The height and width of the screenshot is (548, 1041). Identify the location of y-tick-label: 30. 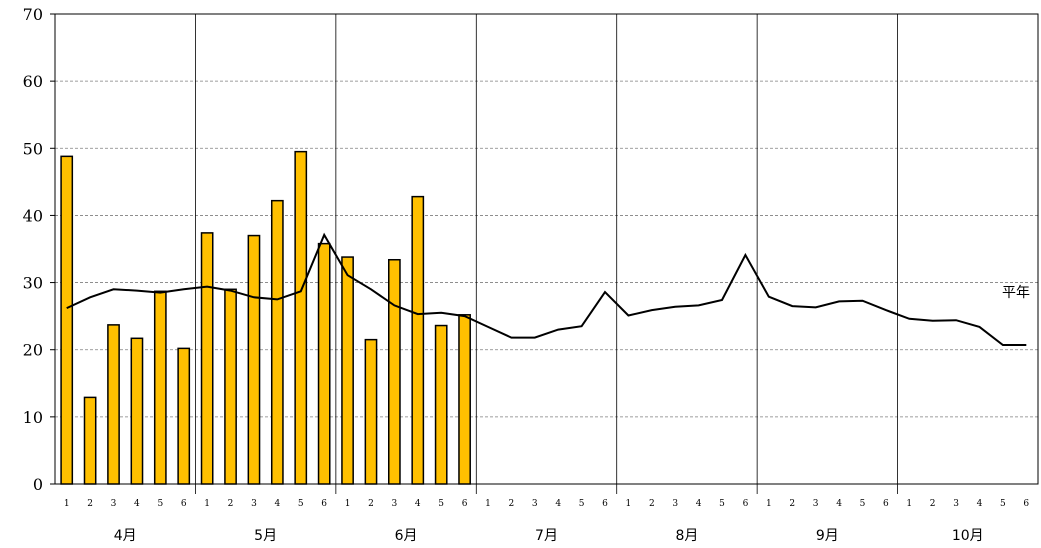
(33, 283).